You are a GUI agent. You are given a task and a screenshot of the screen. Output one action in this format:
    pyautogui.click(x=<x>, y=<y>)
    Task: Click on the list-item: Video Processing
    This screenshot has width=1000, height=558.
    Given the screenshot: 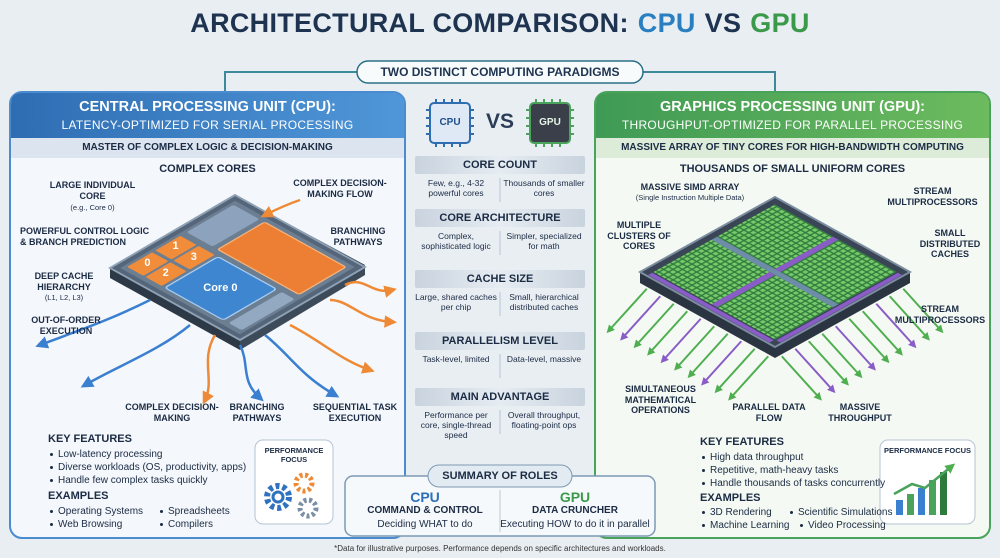 What is the action you would take?
    pyautogui.click(x=845, y=525)
    